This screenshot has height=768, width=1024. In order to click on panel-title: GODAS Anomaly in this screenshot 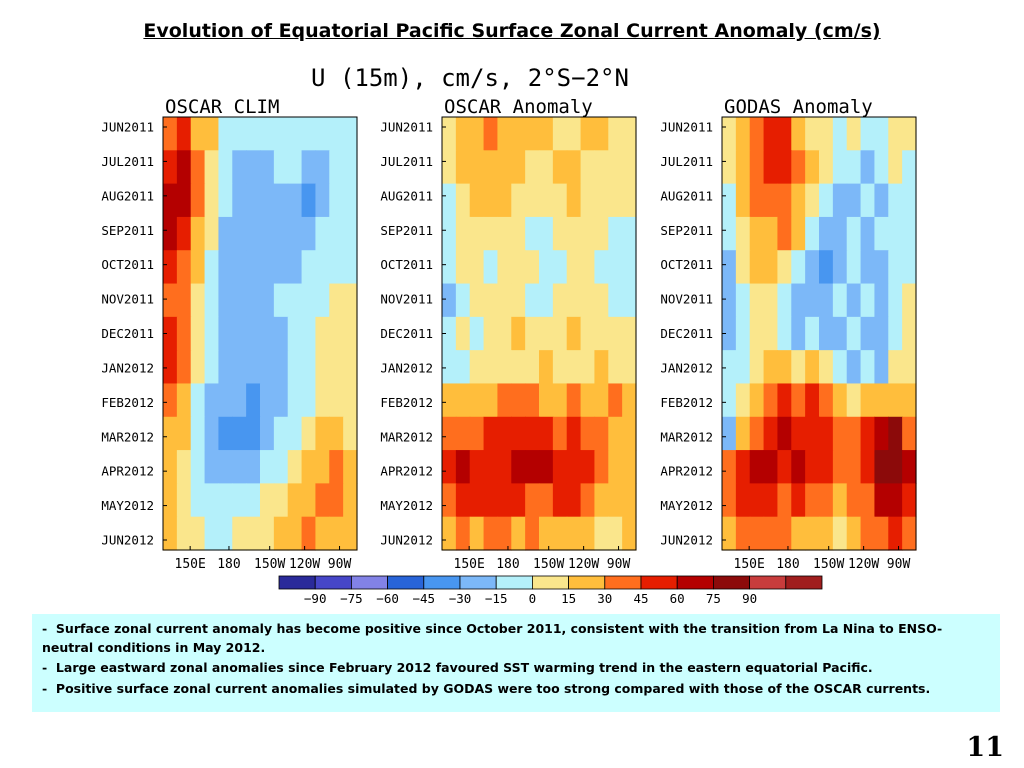, I will do `click(798, 107)`.